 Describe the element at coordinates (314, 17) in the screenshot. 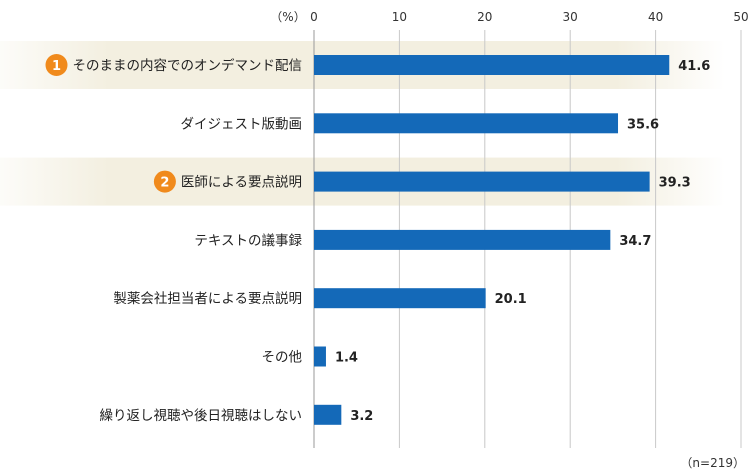

I see `x-tick-label-0: 0` at that location.